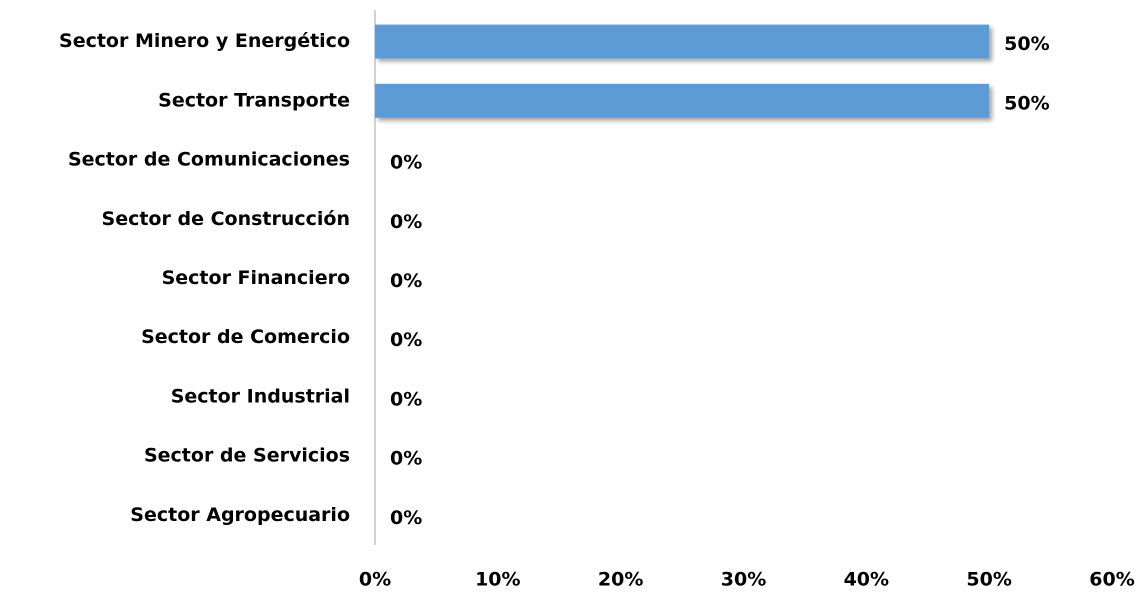 This screenshot has height=592, width=1143. Describe the element at coordinates (209, 160) in the screenshot. I see `y-tick-label: Sector de Comunicaciones` at that location.